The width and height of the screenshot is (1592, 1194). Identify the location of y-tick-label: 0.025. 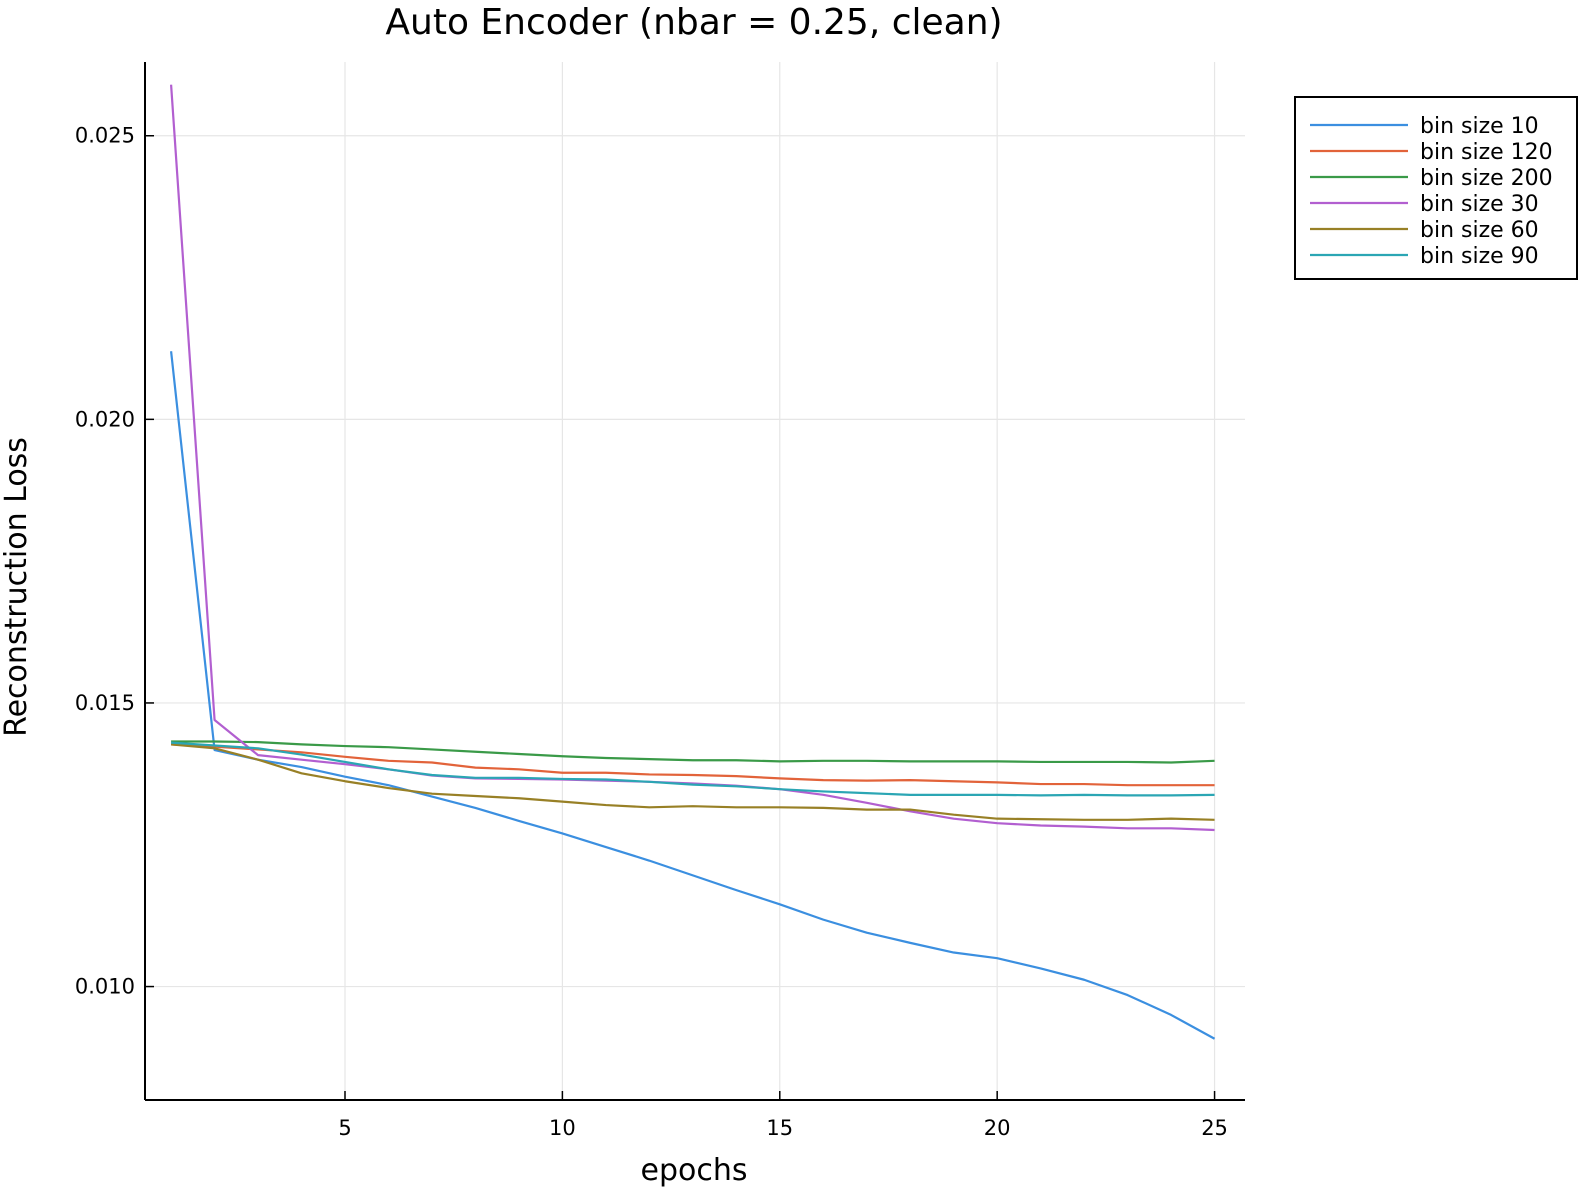
(105, 136).